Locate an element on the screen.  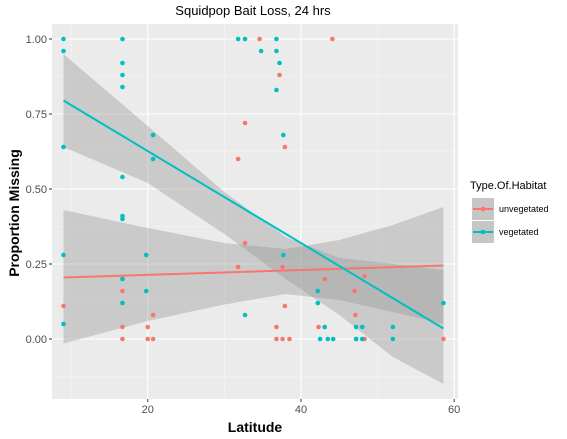
x-axis-label: Latitude is located at coordinates (255, 427).